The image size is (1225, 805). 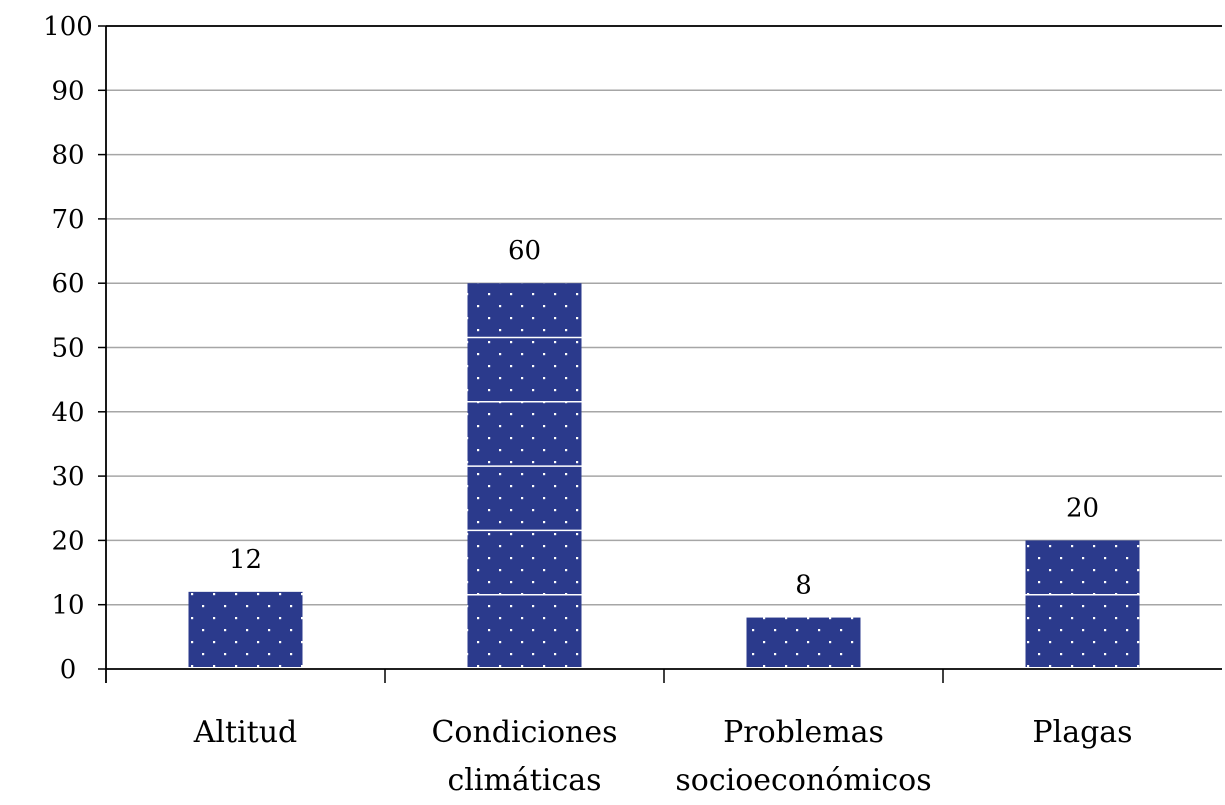 I want to click on data-label: 20, so click(x=1082, y=508).